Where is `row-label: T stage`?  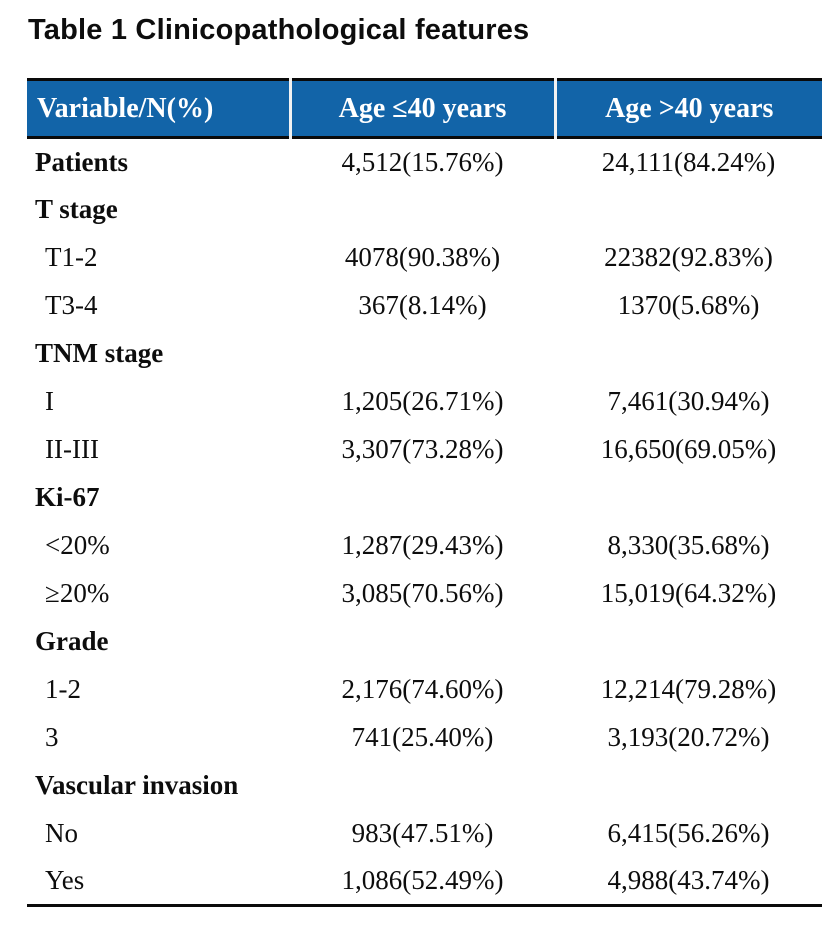
row-label: T stage is located at coordinates (76, 209).